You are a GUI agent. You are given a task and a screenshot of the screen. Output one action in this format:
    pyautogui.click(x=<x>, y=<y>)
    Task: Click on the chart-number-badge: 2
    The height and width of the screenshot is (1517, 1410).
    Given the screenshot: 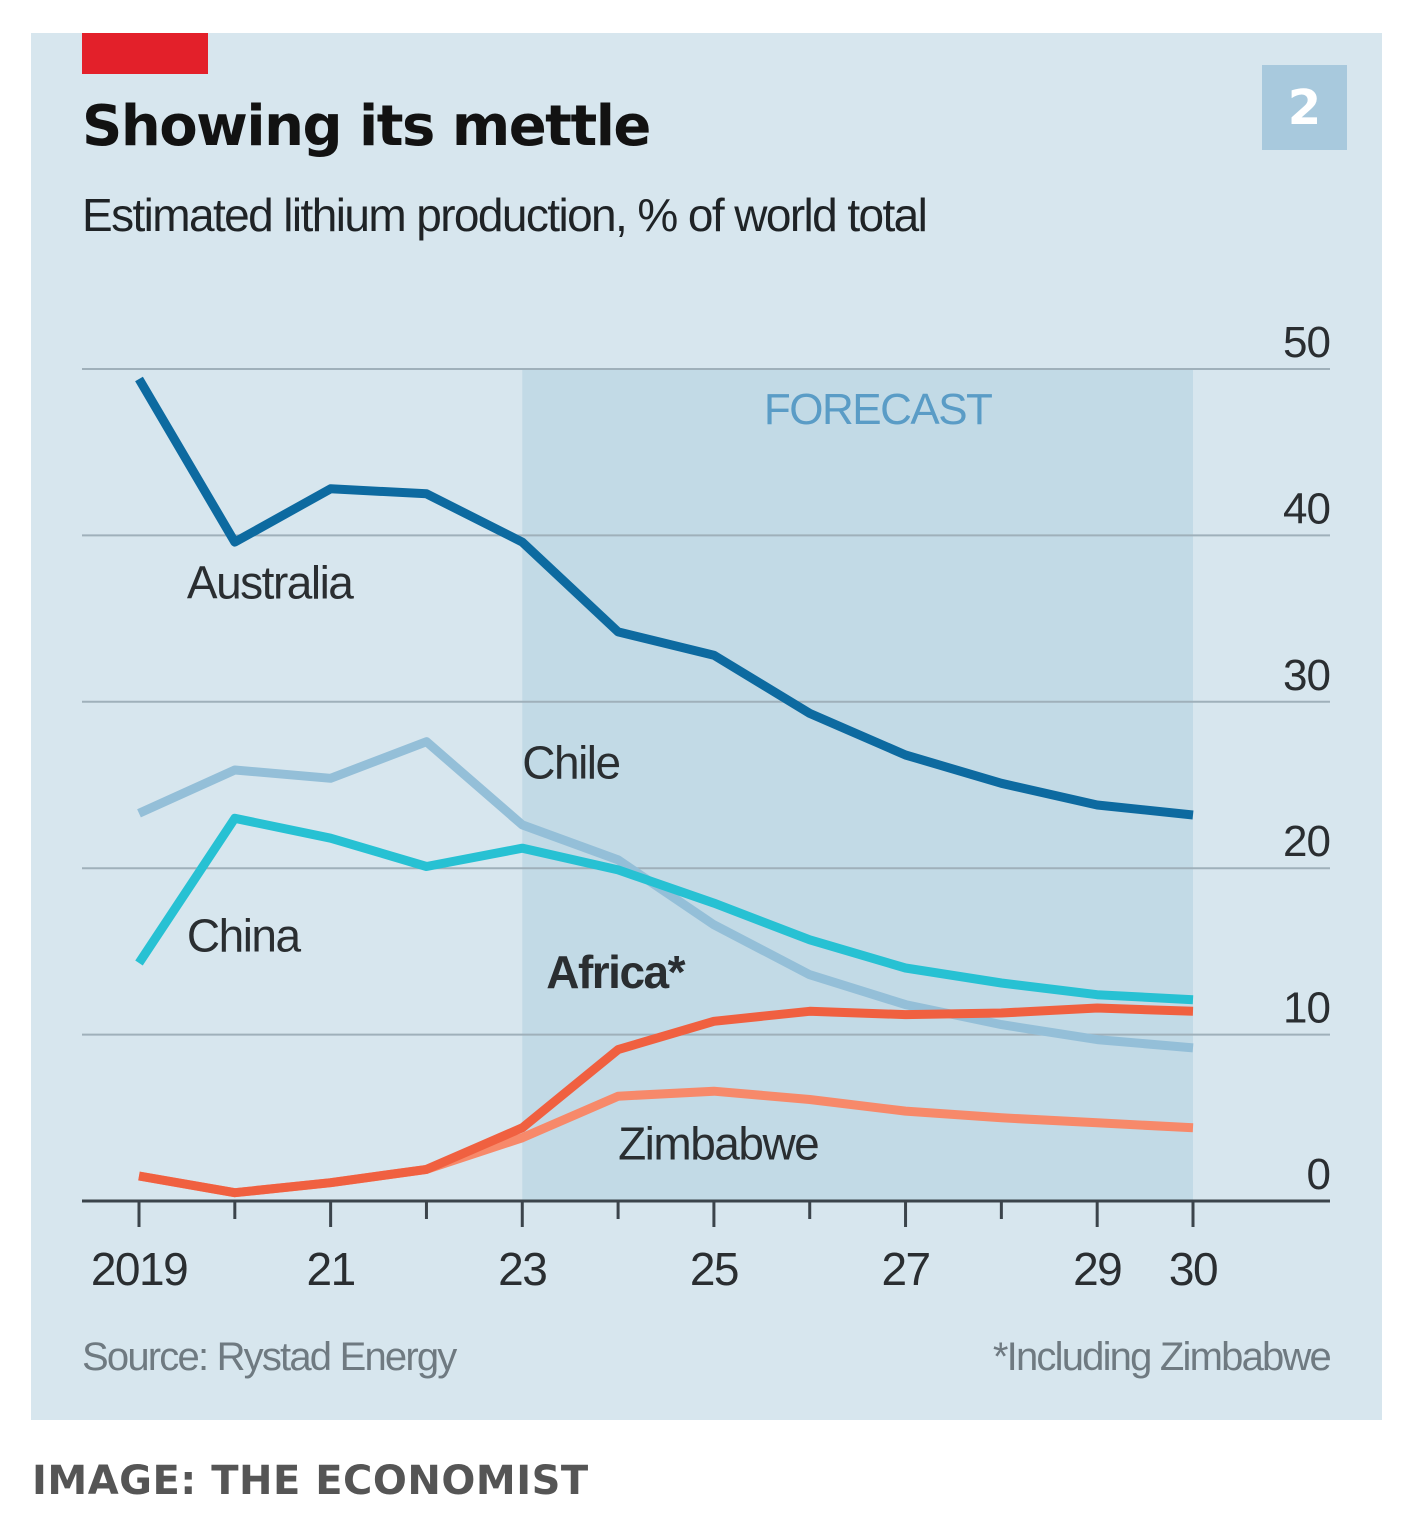 What is the action you would take?
    pyautogui.click(x=1304, y=107)
    